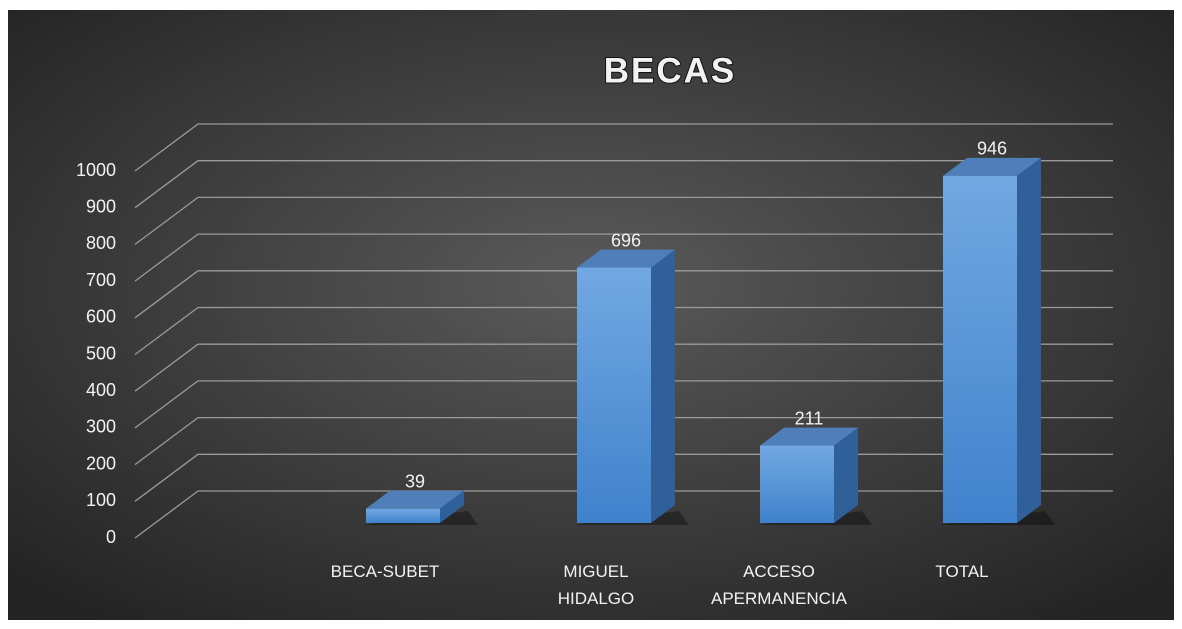 This screenshot has height=629, width=1182. What do you see at coordinates (111, 537) in the screenshot?
I see `y-tick-label: 0` at bounding box center [111, 537].